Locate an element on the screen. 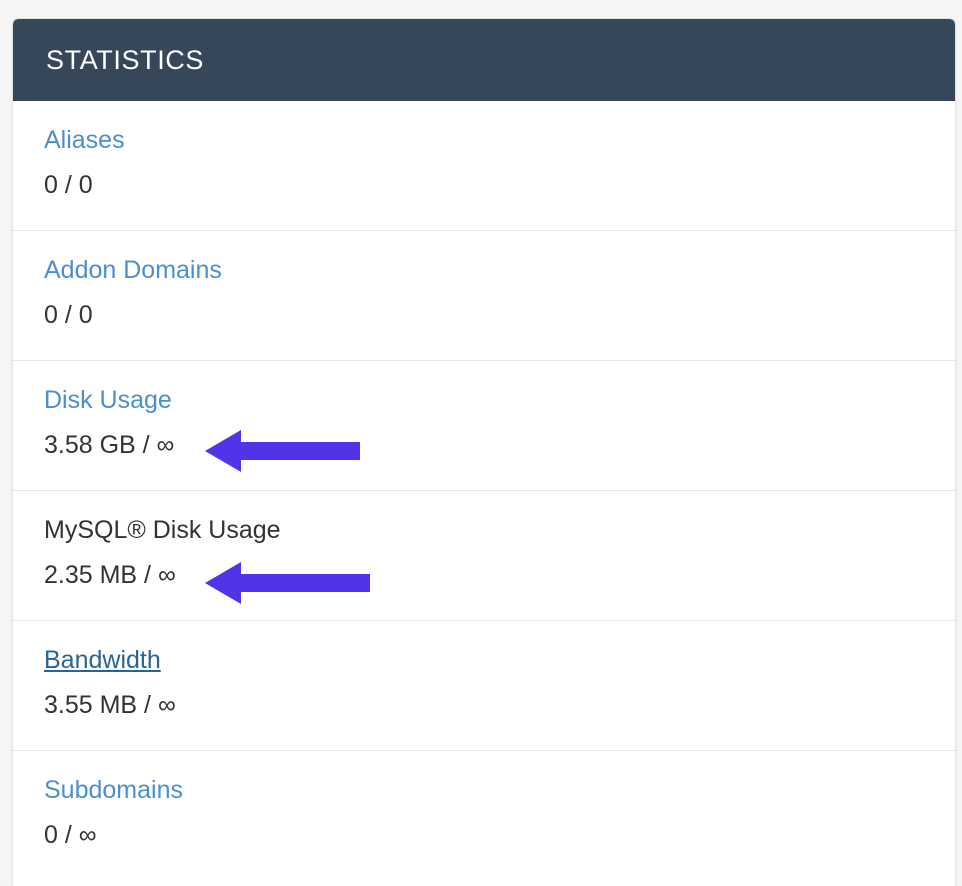 The image size is (962, 886). stat-link-subdomains: Subdomains is located at coordinates (113, 790).